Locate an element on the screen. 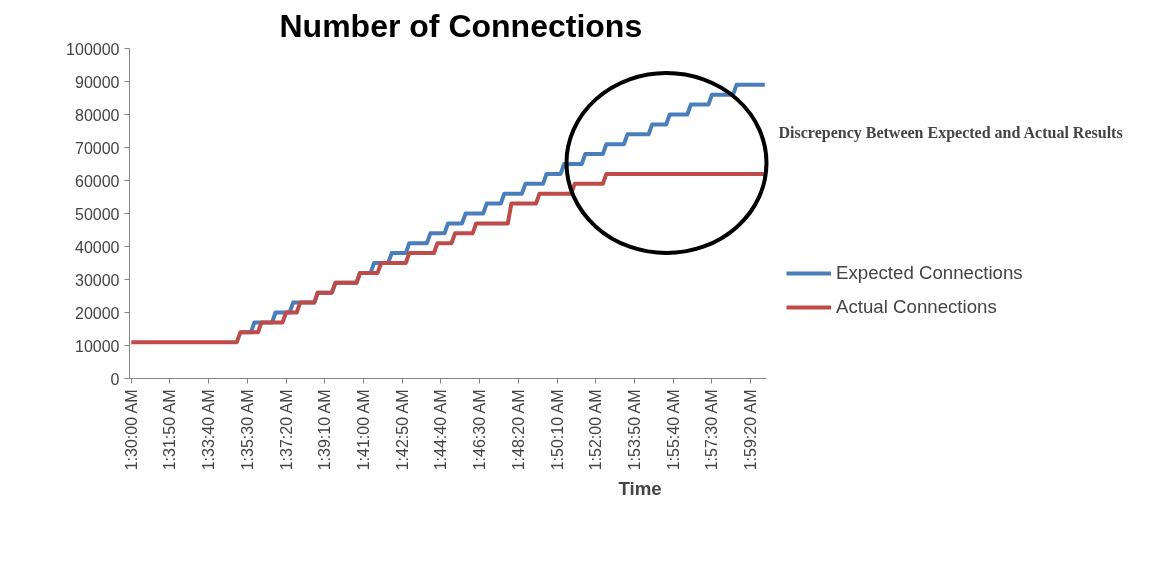 Image resolution: width=1157 pixels, height=577 pixels. x-tick-label: 1:48:20 AM is located at coordinates (518, 430).